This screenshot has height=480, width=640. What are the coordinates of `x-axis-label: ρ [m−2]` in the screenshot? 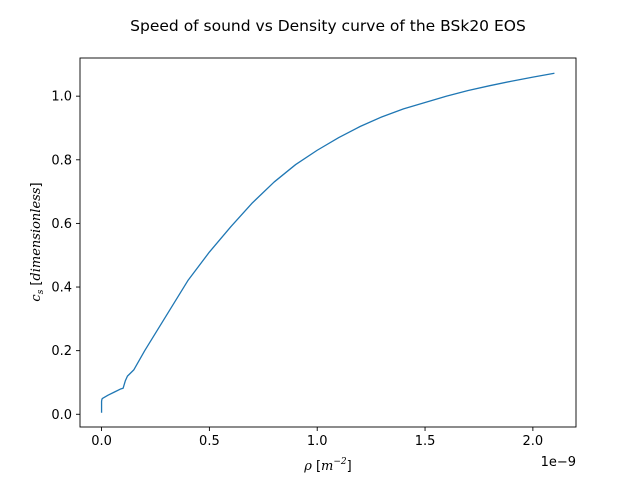 It's located at (327, 465).